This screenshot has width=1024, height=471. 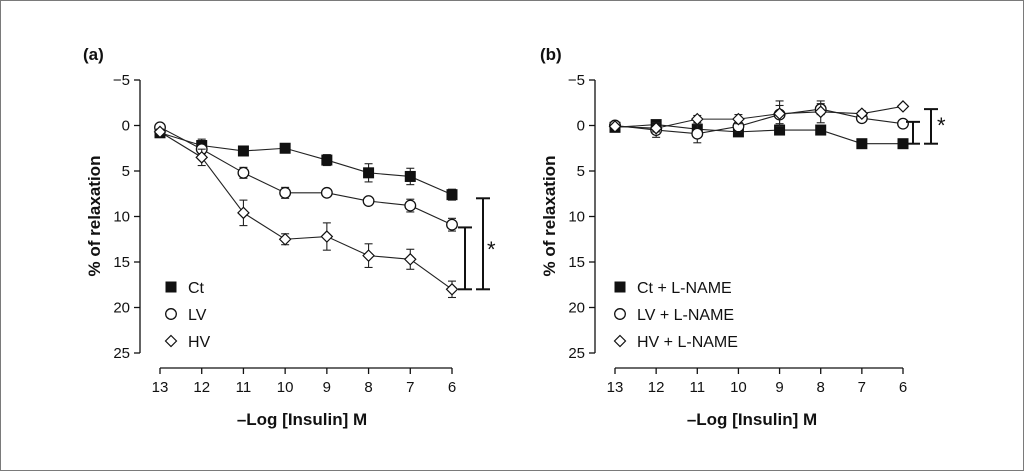 What do you see at coordinates (196, 288) in the screenshot?
I see `legend-label: Ct` at bounding box center [196, 288].